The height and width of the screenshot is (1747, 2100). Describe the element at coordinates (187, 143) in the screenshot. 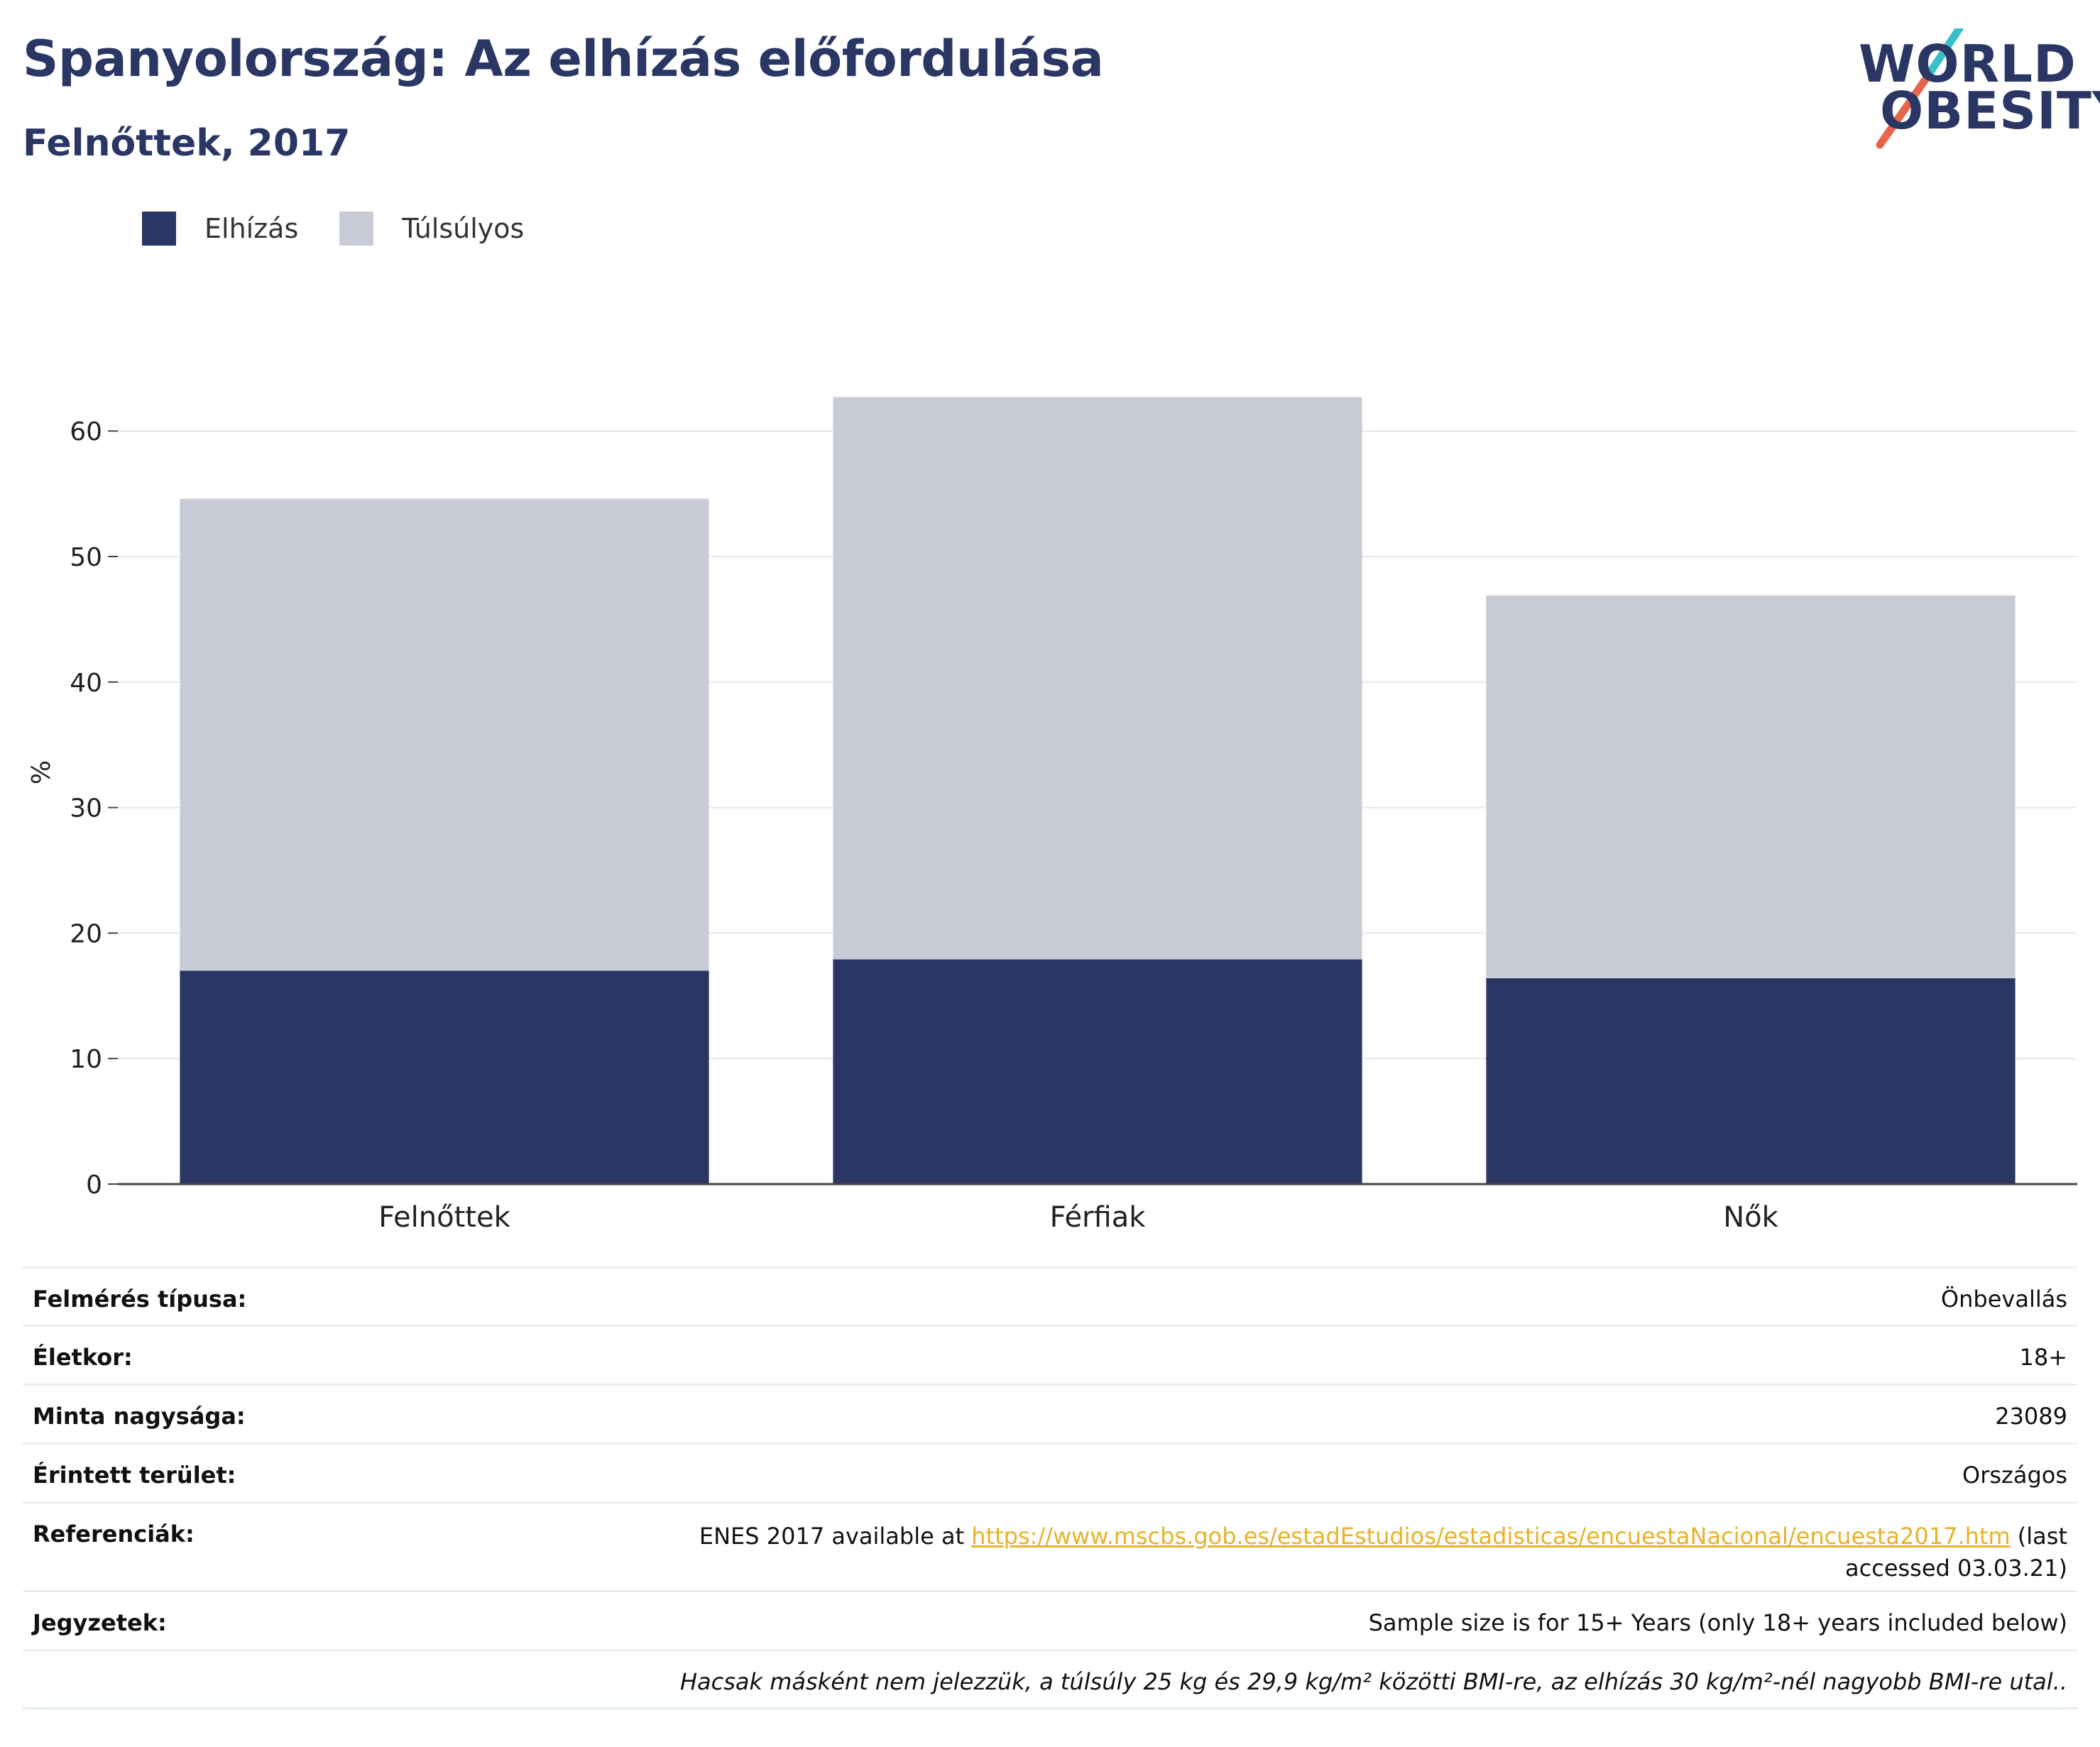

I see `chart-subtitle: Felnőttek, 2017` at that location.